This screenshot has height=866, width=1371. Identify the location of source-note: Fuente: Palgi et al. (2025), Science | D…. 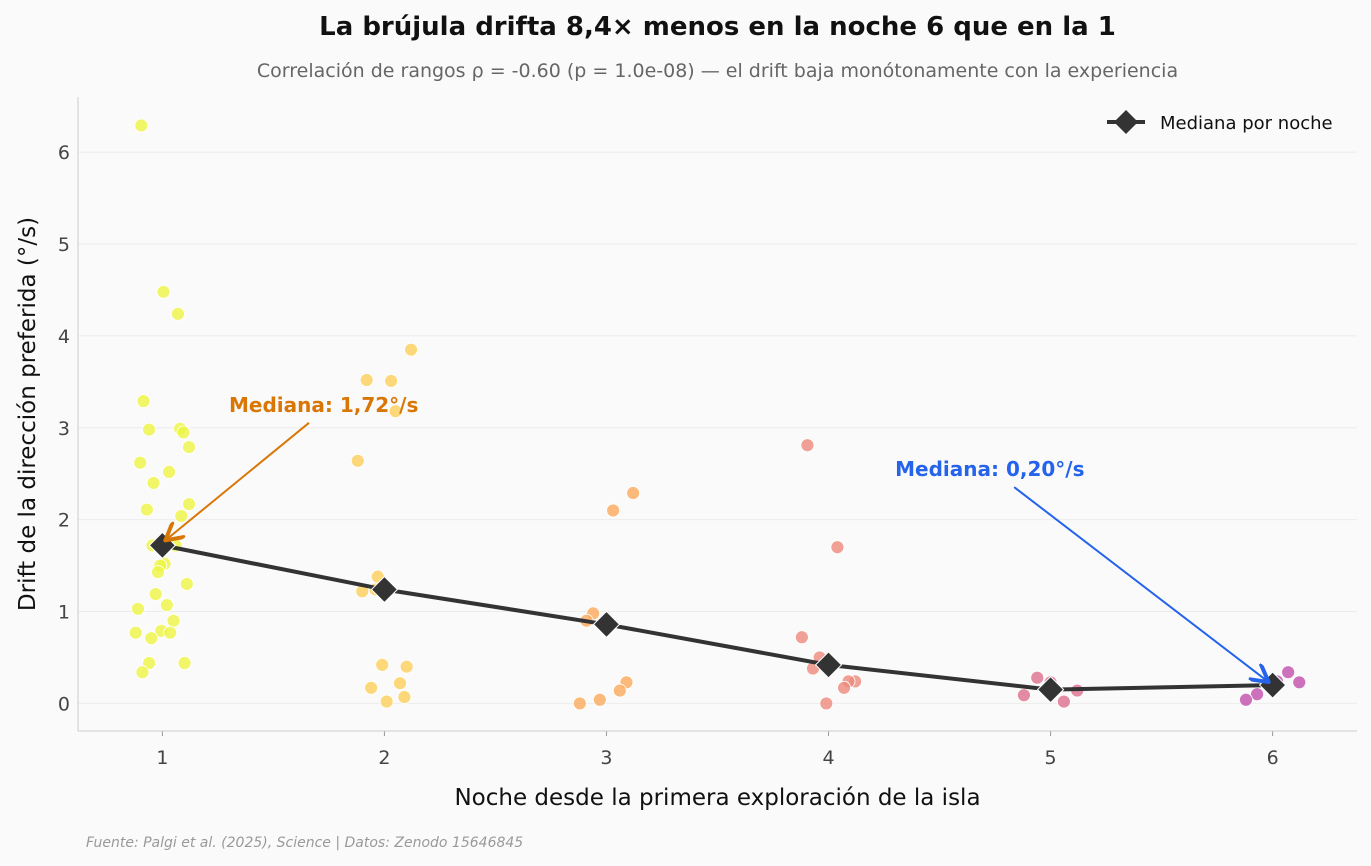
(305, 843).